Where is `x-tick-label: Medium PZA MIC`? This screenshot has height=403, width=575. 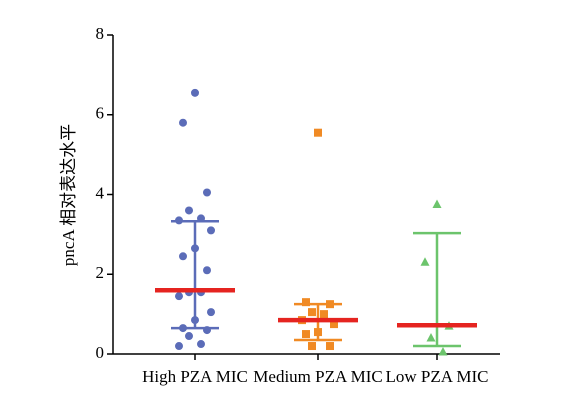
x-tick-label: Medium PZA MIC is located at coordinates (317, 376).